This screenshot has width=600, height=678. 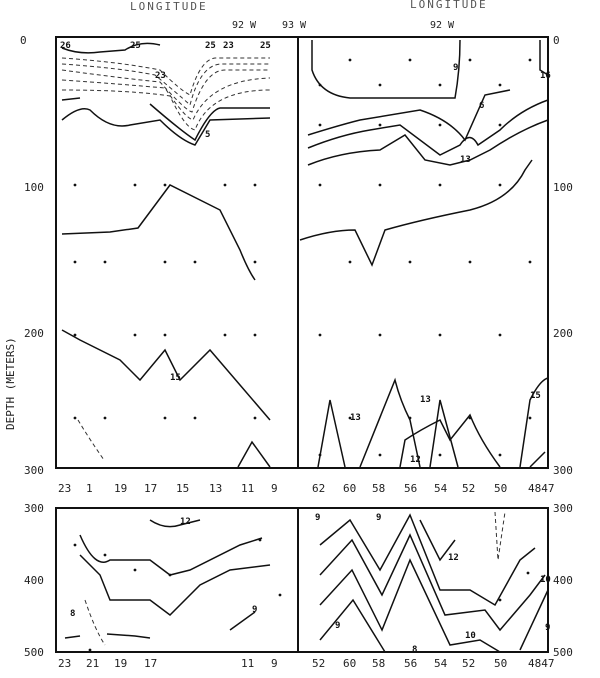 What do you see at coordinates (318, 488) in the screenshot?
I see `x-tick-label: 62` at bounding box center [318, 488].